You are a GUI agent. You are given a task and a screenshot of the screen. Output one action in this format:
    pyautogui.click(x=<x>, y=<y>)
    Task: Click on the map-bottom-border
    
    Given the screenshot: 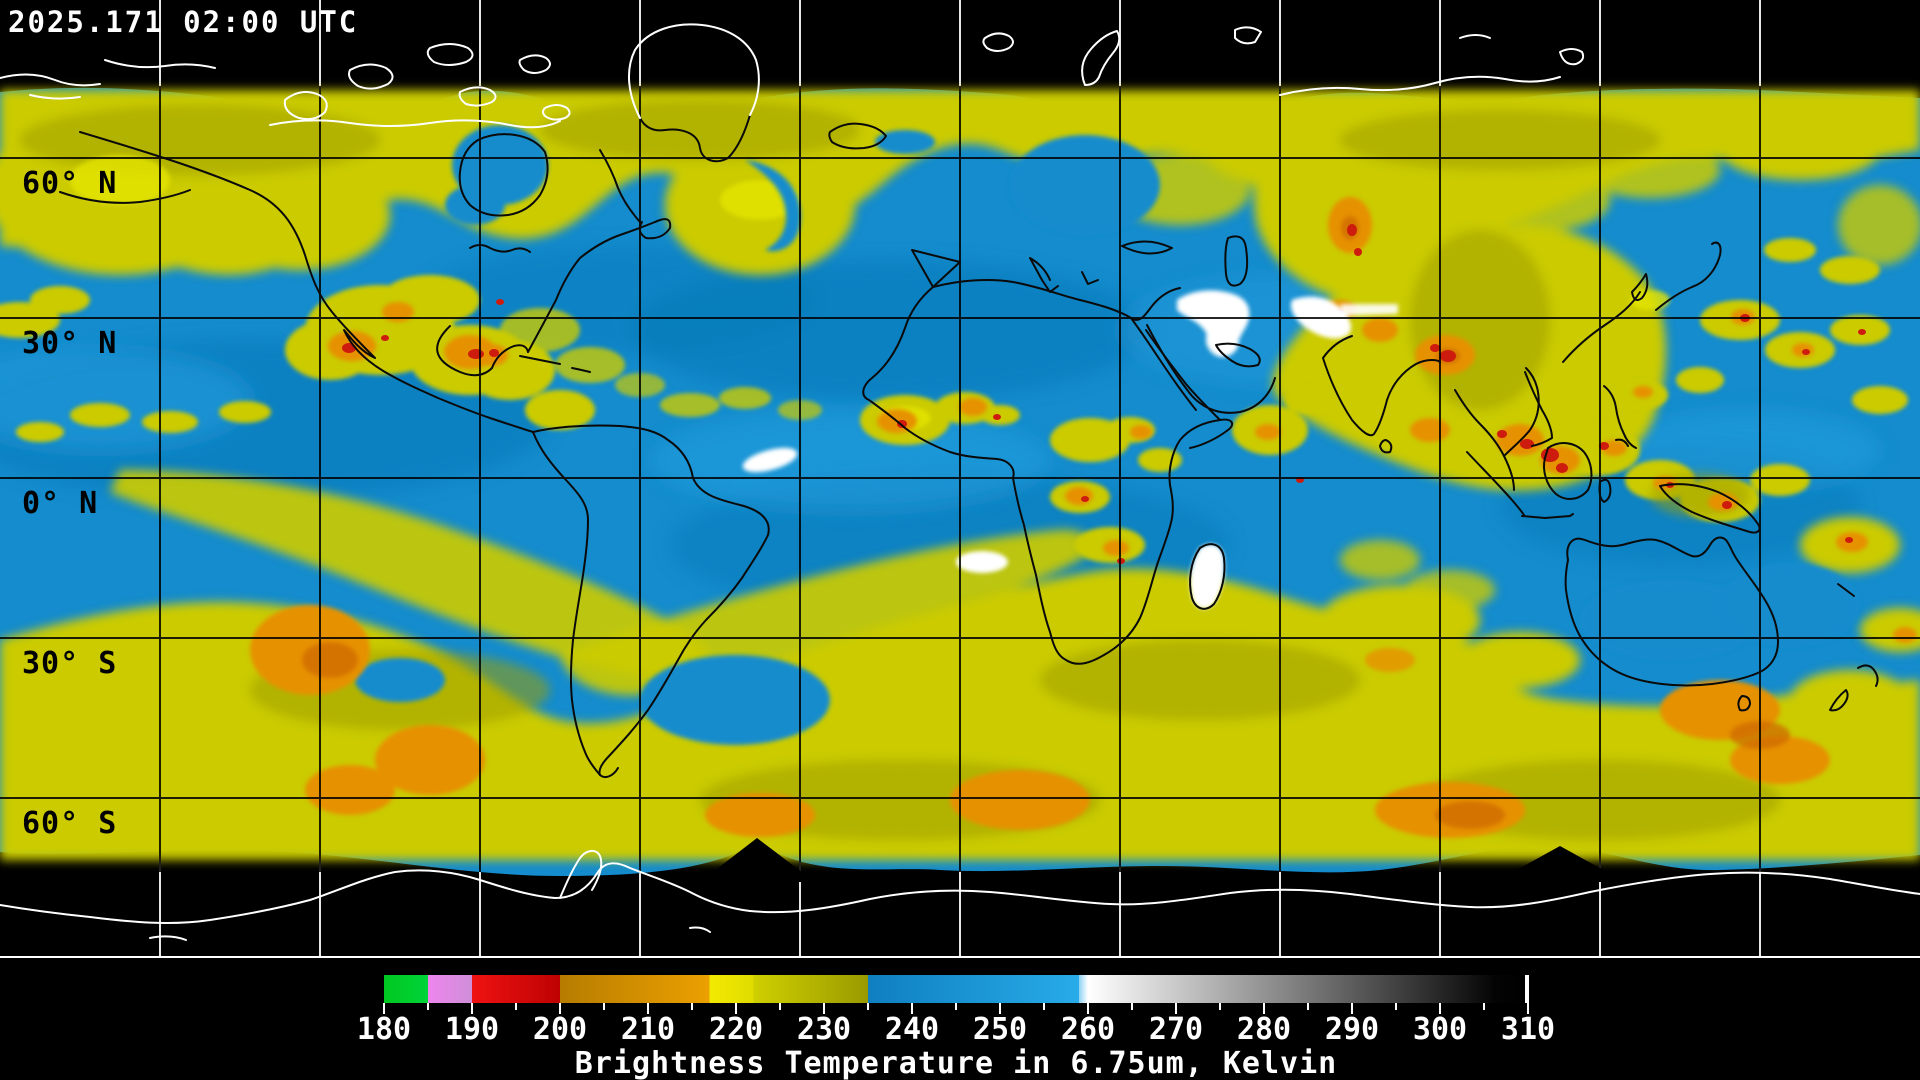 What is the action you would take?
    pyautogui.click(x=960, y=957)
    